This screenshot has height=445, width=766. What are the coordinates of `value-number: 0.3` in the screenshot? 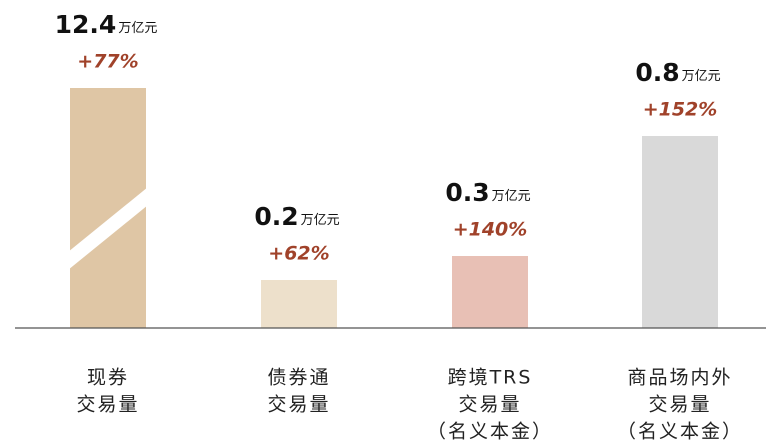 It's located at (467, 192).